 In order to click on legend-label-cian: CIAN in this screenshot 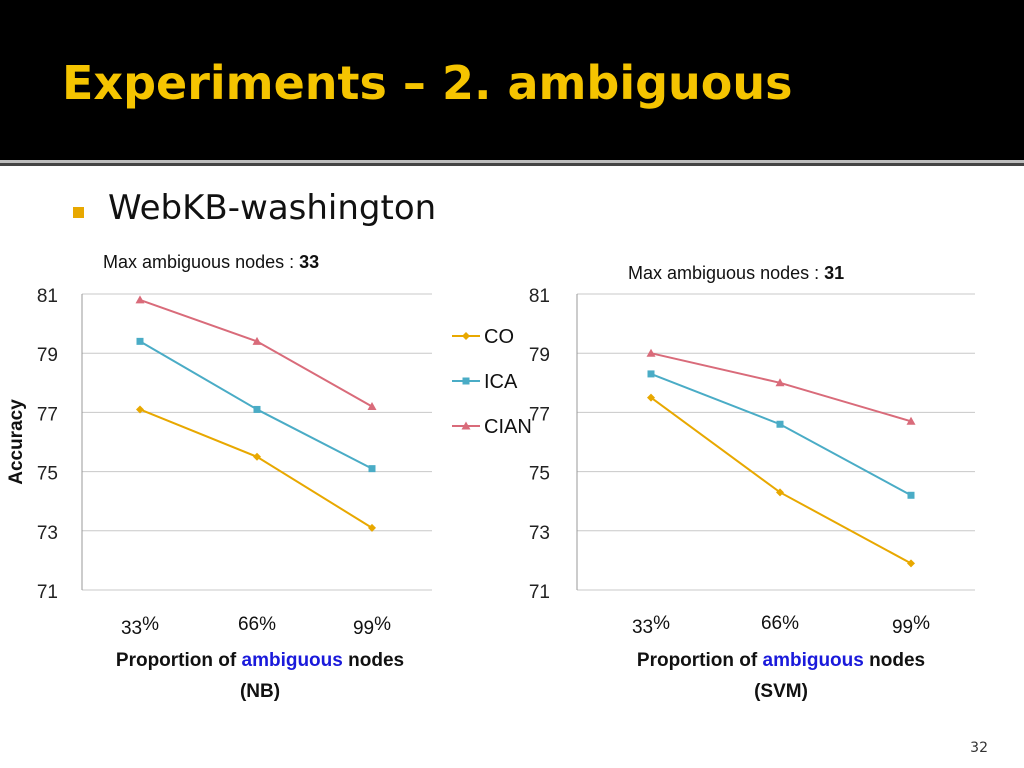, I will do `click(508, 427)`.